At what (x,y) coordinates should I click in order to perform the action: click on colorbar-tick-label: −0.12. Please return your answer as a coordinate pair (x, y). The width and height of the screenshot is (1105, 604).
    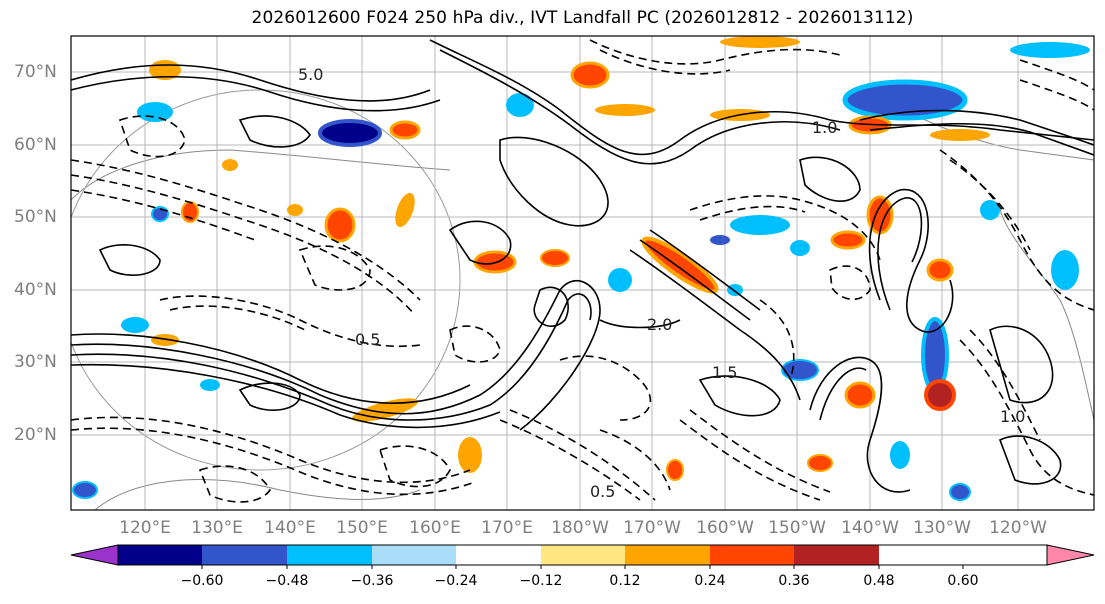
    Looking at the image, I should click on (541, 581).